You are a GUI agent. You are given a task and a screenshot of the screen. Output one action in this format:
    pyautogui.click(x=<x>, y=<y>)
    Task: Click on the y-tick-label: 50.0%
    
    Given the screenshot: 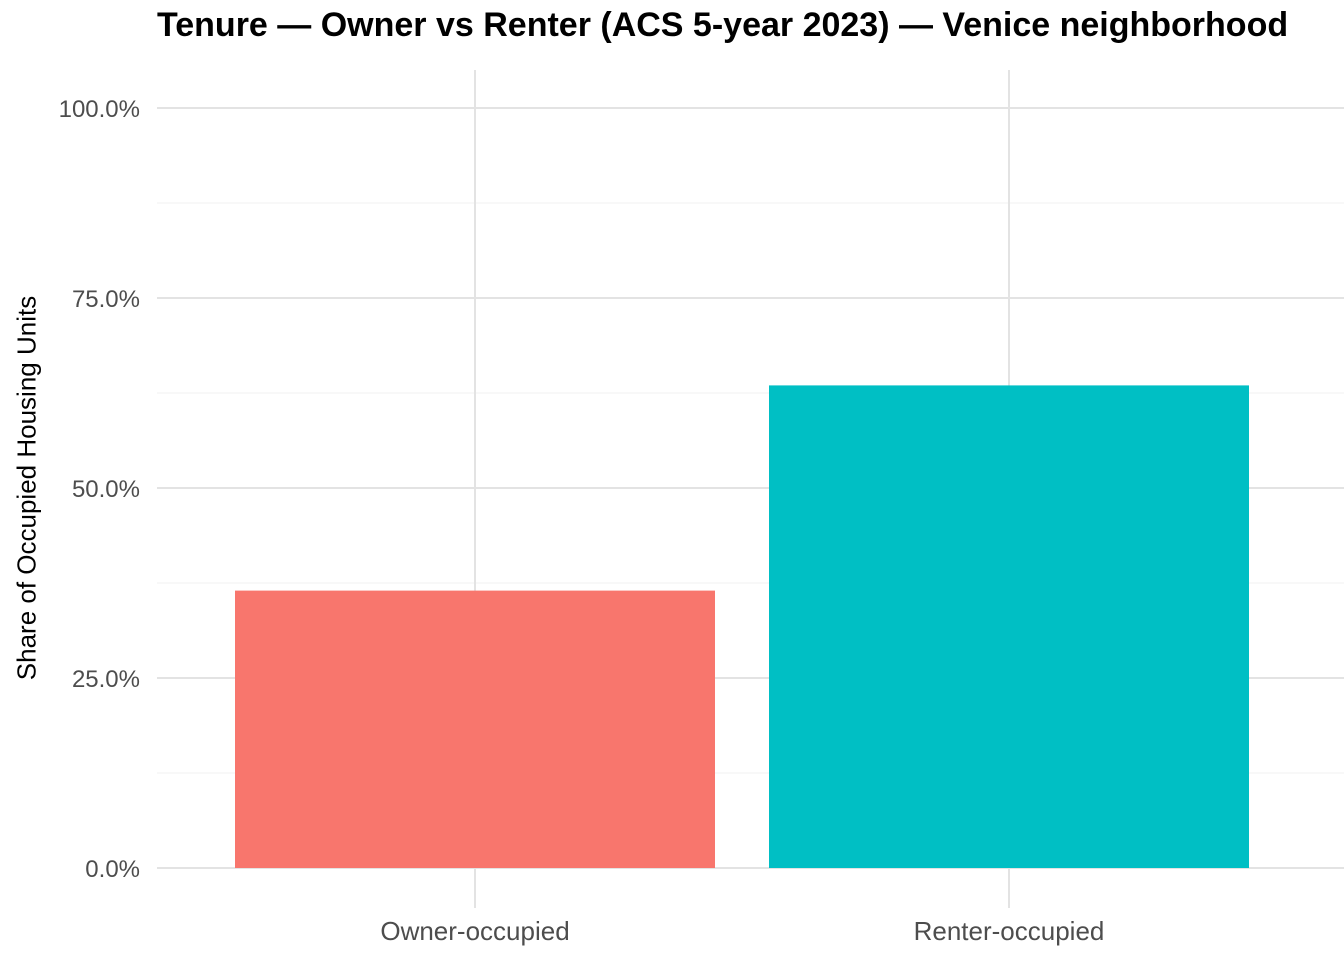 What is the action you would take?
    pyautogui.click(x=106, y=489)
    